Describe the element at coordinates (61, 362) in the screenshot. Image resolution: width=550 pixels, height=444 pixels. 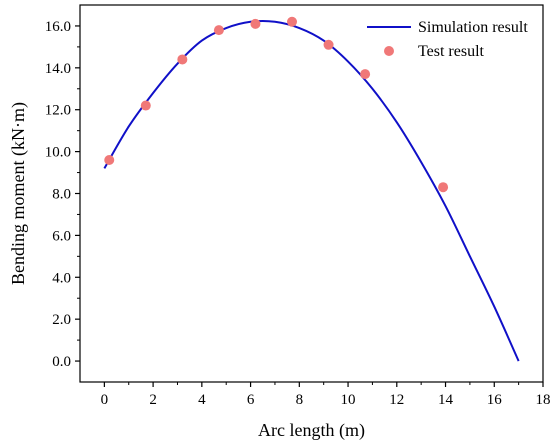
I see `y-tick-label: 0.0` at that location.